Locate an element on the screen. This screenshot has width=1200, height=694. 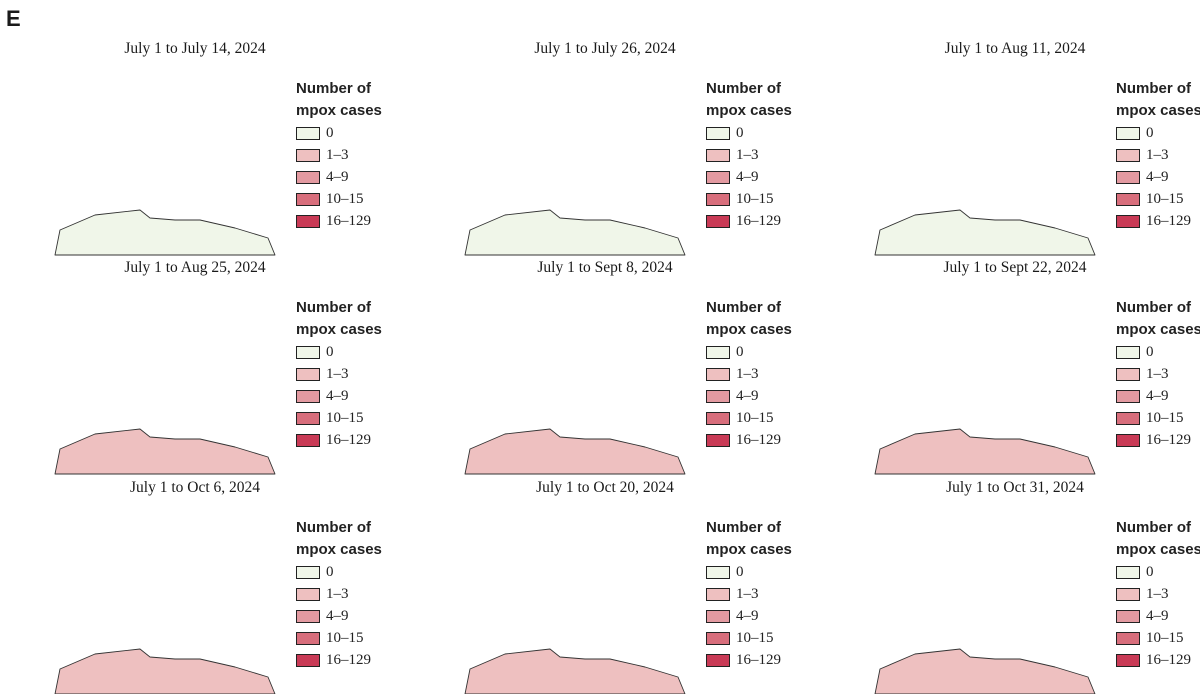
map-panel-title: July 1 to Oct 31, 2024 is located at coordinates (1015, 487).